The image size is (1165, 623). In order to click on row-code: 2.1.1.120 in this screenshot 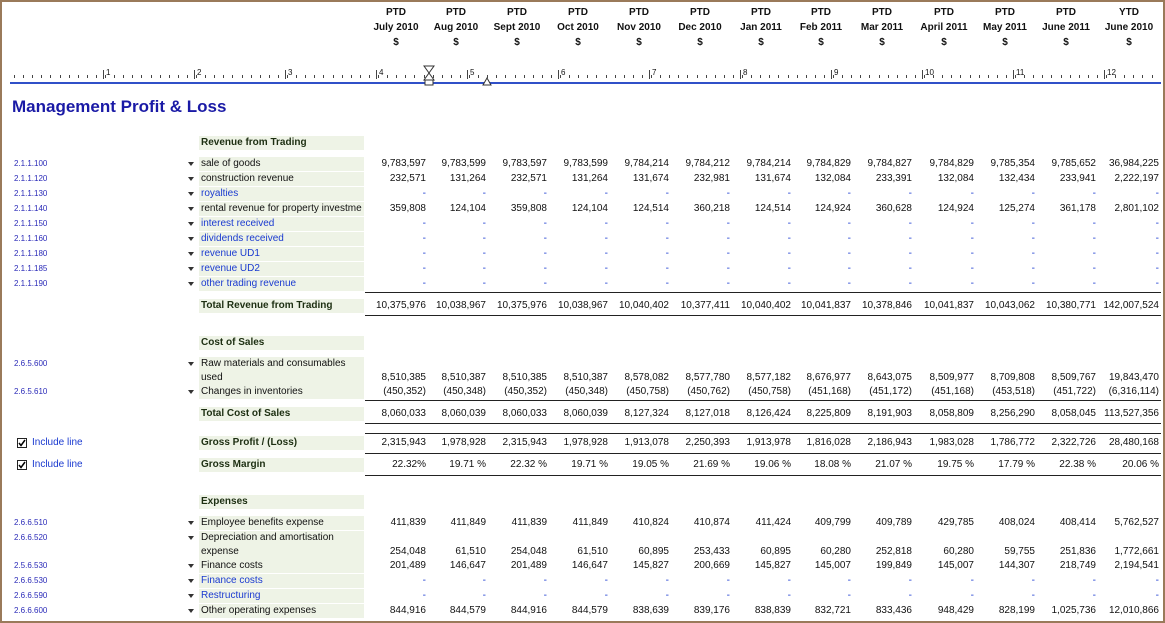, I will do `click(31, 178)`.